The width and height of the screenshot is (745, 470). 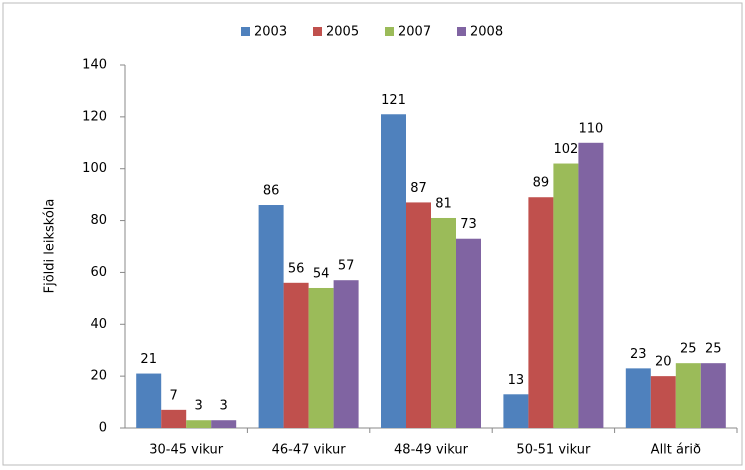 What do you see at coordinates (393, 100) in the screenshot?
I see `data-label: 121` at bounding box center [393, 100].